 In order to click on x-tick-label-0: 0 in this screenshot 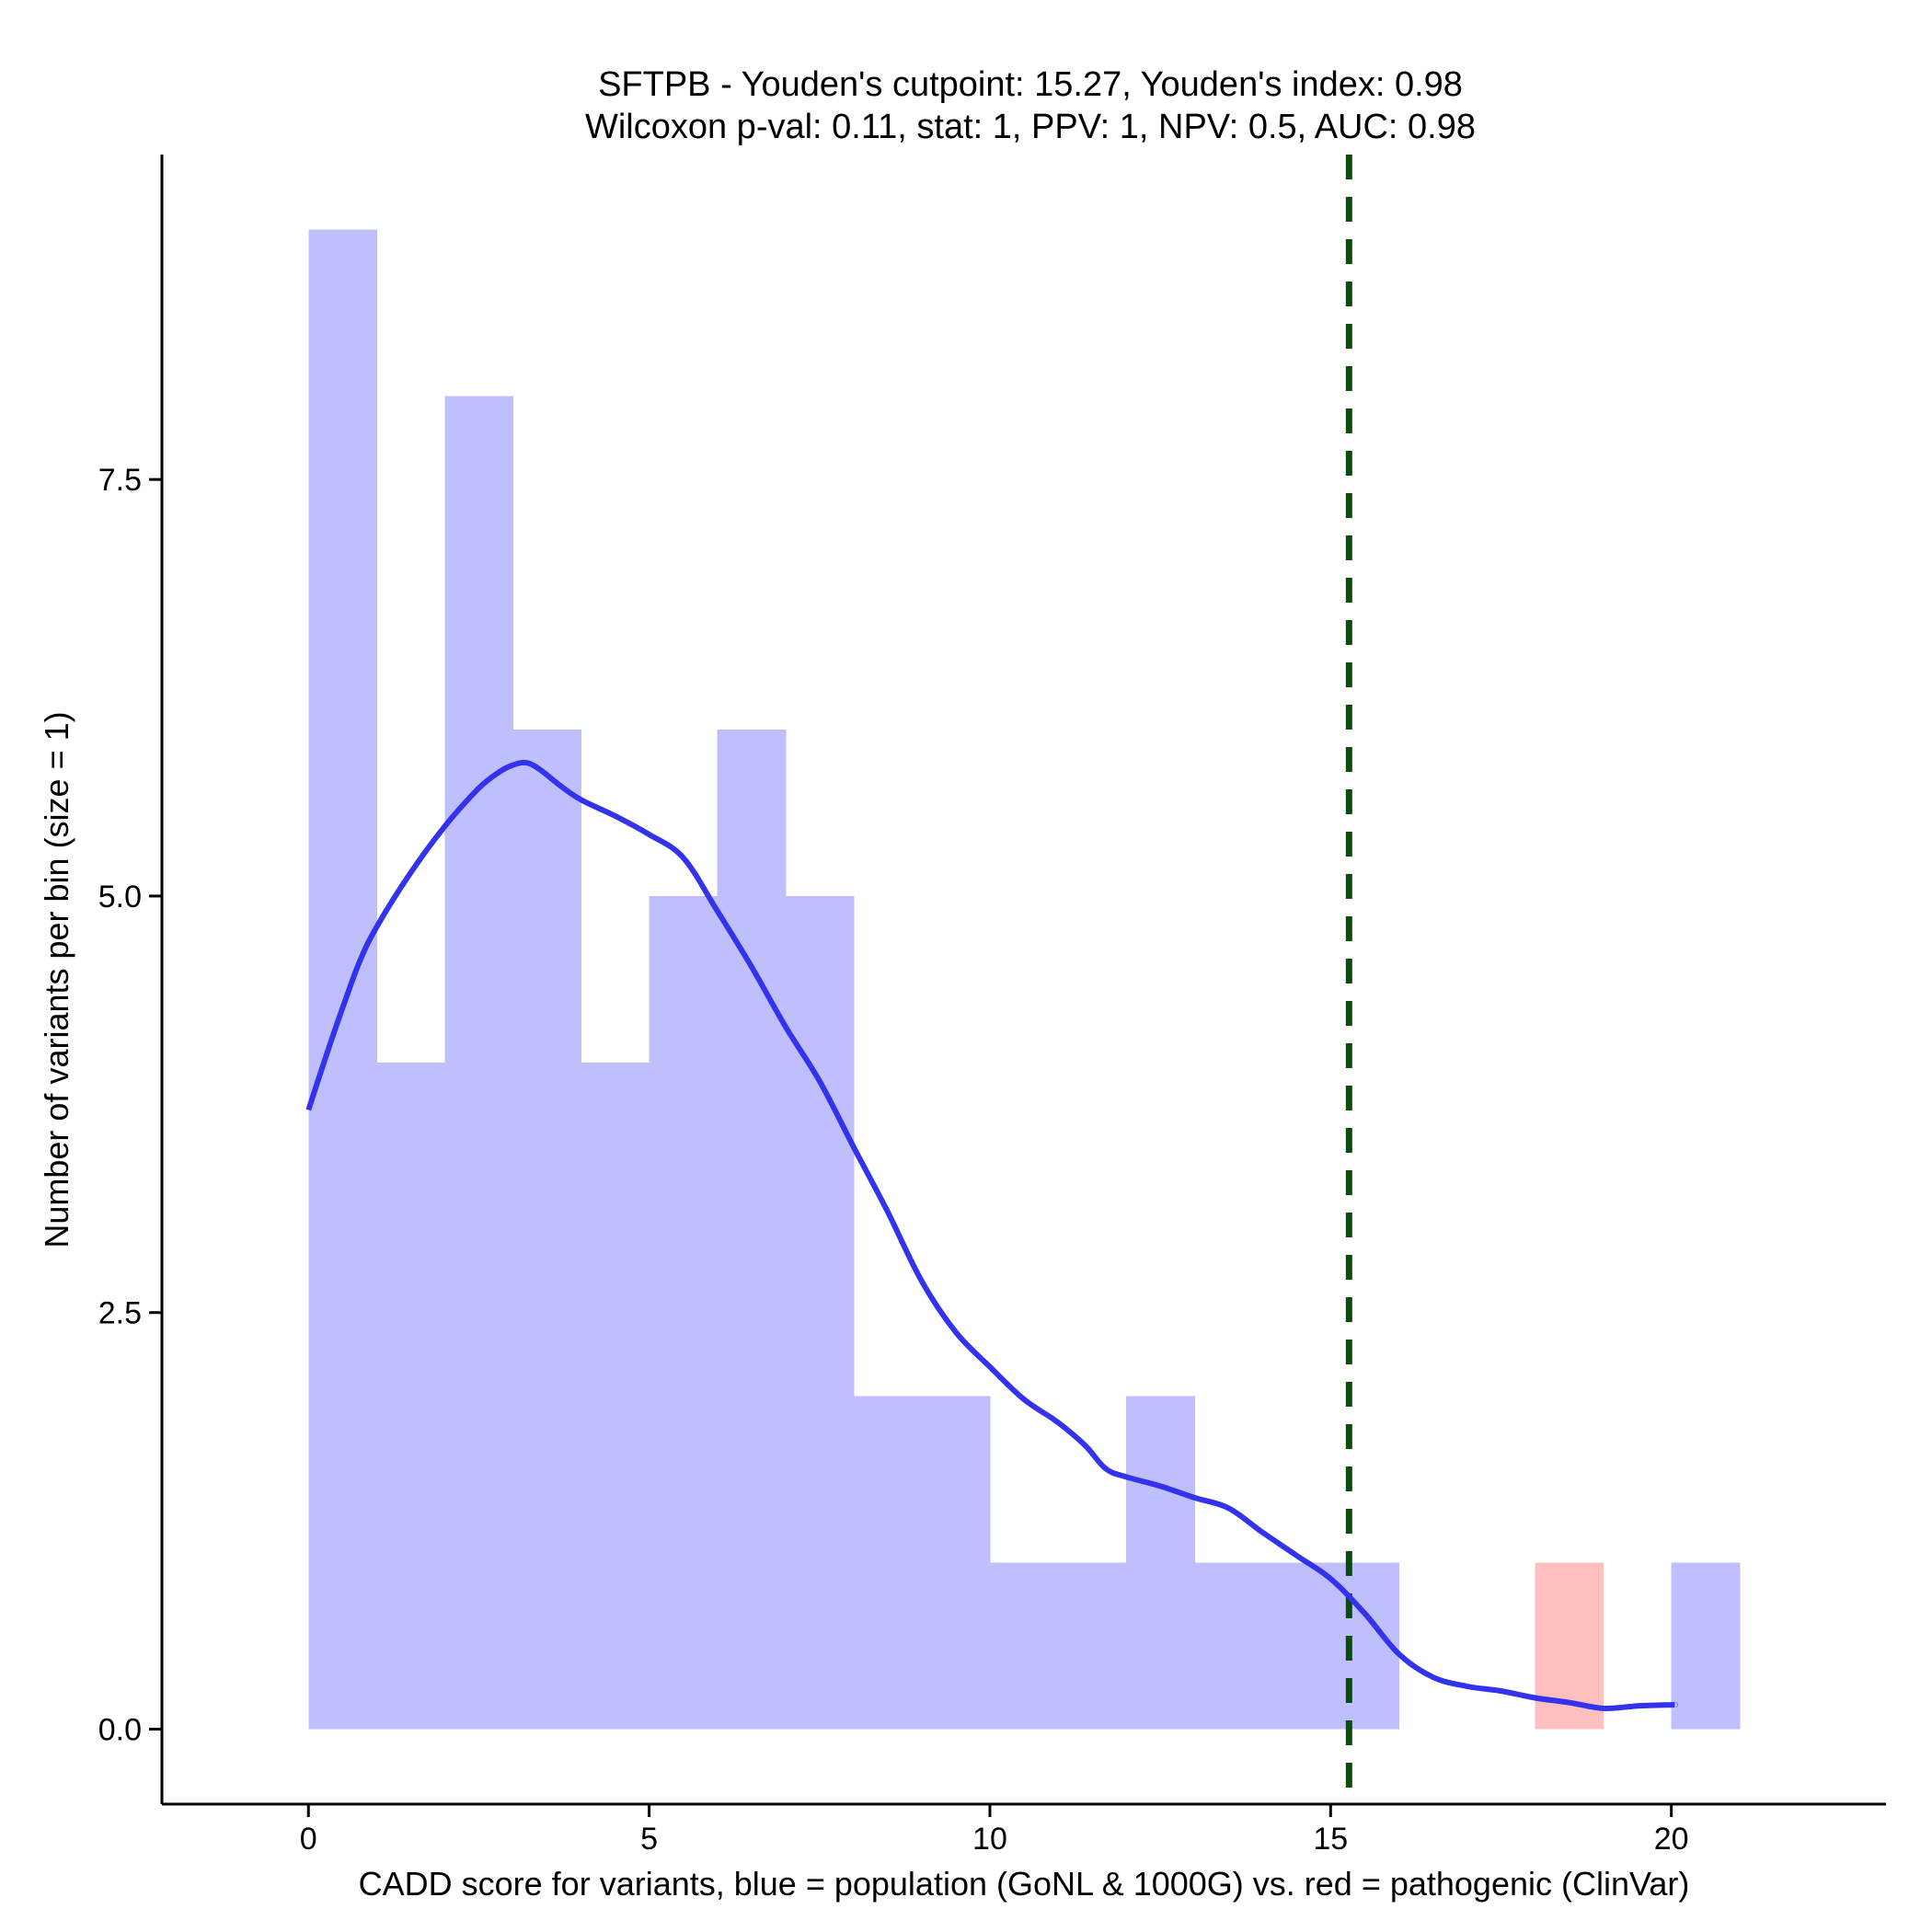, I will do `click(308, 1839)`.